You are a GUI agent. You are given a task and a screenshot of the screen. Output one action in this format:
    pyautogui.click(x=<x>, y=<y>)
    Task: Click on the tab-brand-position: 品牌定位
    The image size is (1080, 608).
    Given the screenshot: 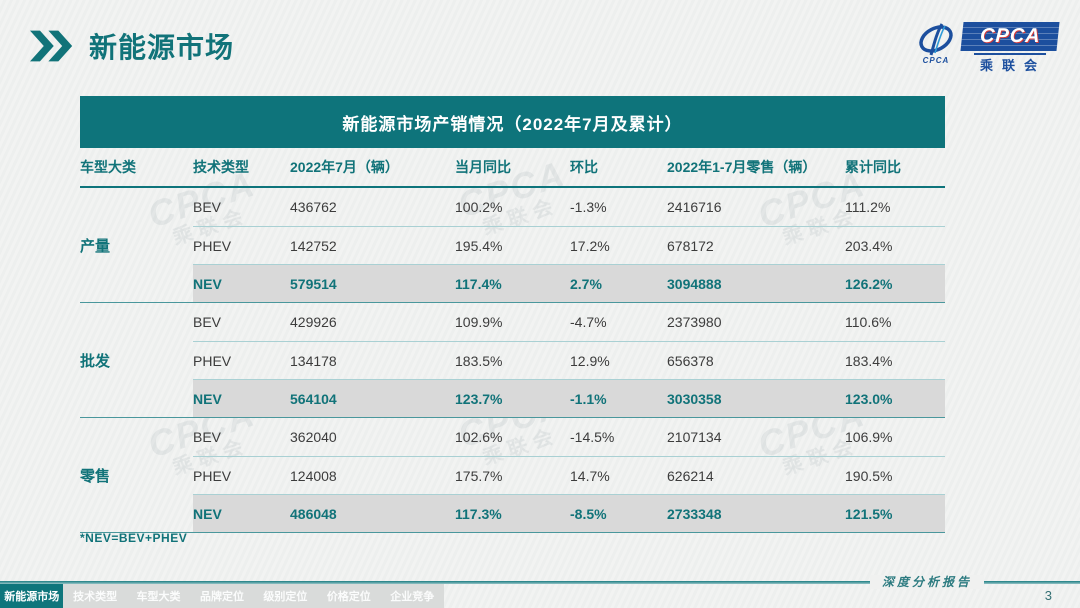 What is the action you would take?
    pyautogui.click(x=221, y=597)
    